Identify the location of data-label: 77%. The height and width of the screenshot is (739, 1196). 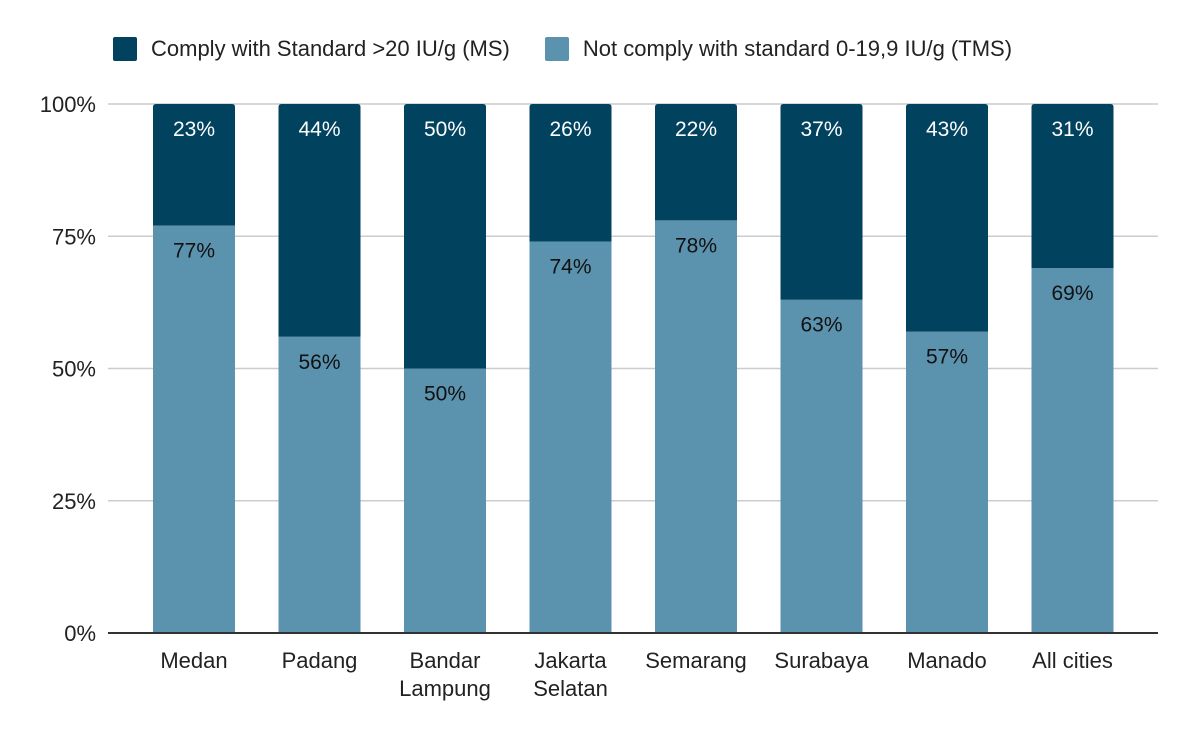
(194, 251).